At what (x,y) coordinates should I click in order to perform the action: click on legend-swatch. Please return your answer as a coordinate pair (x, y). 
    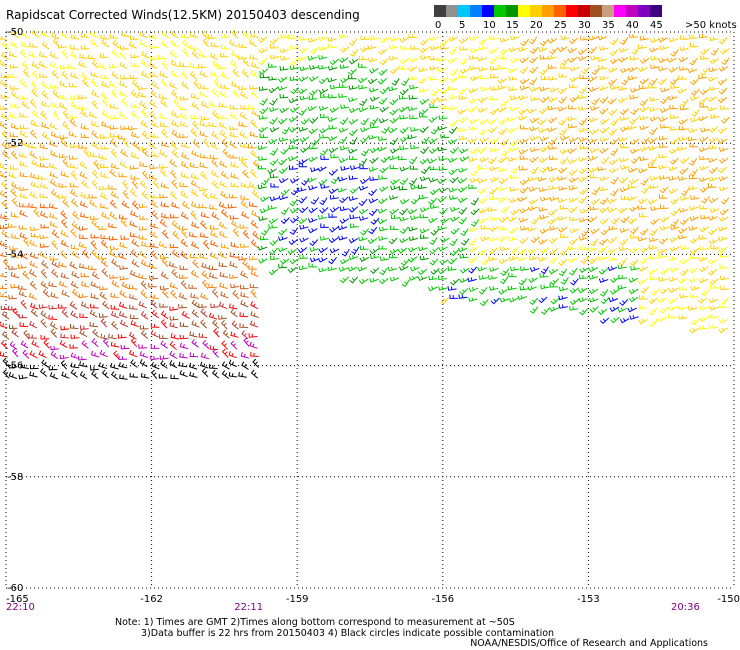
    Looking at the image, I should click on (464, 11).